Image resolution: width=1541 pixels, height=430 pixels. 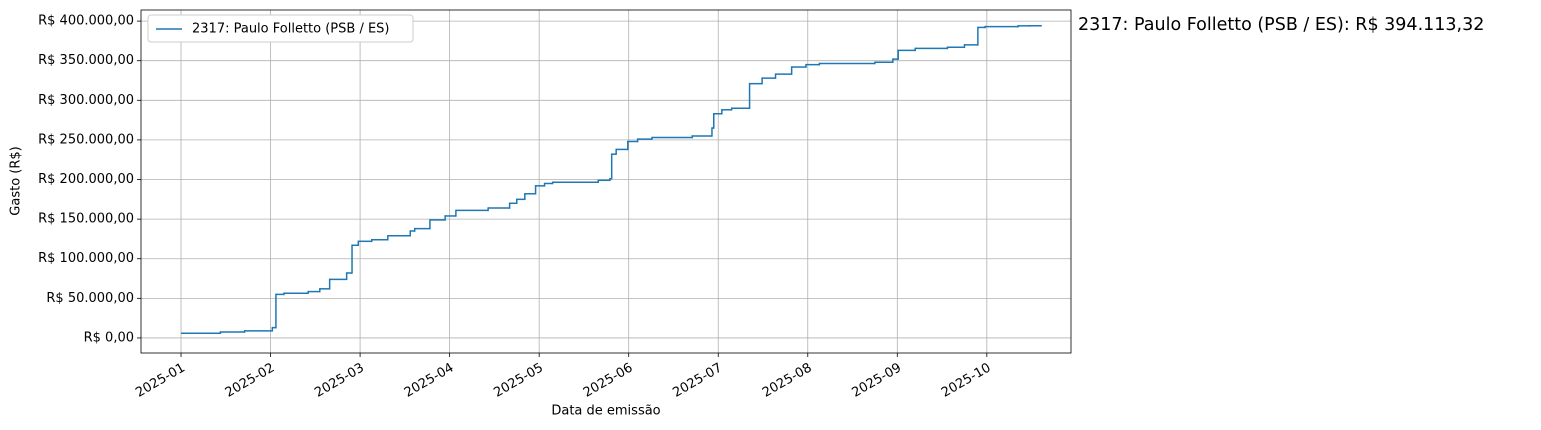 I want to click on x-tick-label: 2025-05, so click(x=518, y=381).